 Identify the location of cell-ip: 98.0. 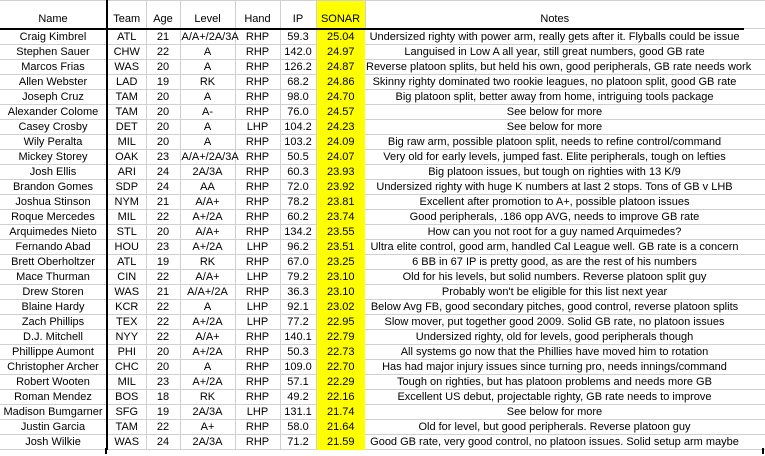
(298, 96).